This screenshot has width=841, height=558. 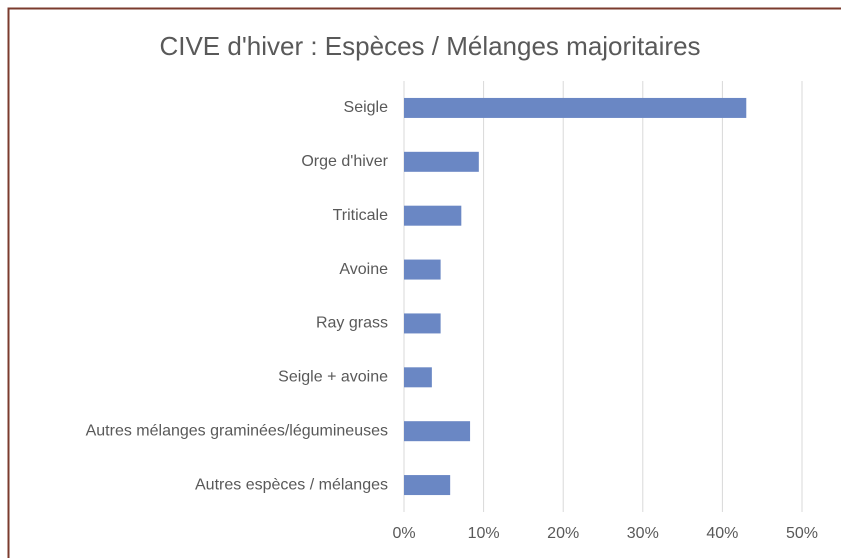 What do you see at coordinates (363, 269) in the screenshot?
I see `y-tick-label: Avoine` at bounding box center [363, 269].